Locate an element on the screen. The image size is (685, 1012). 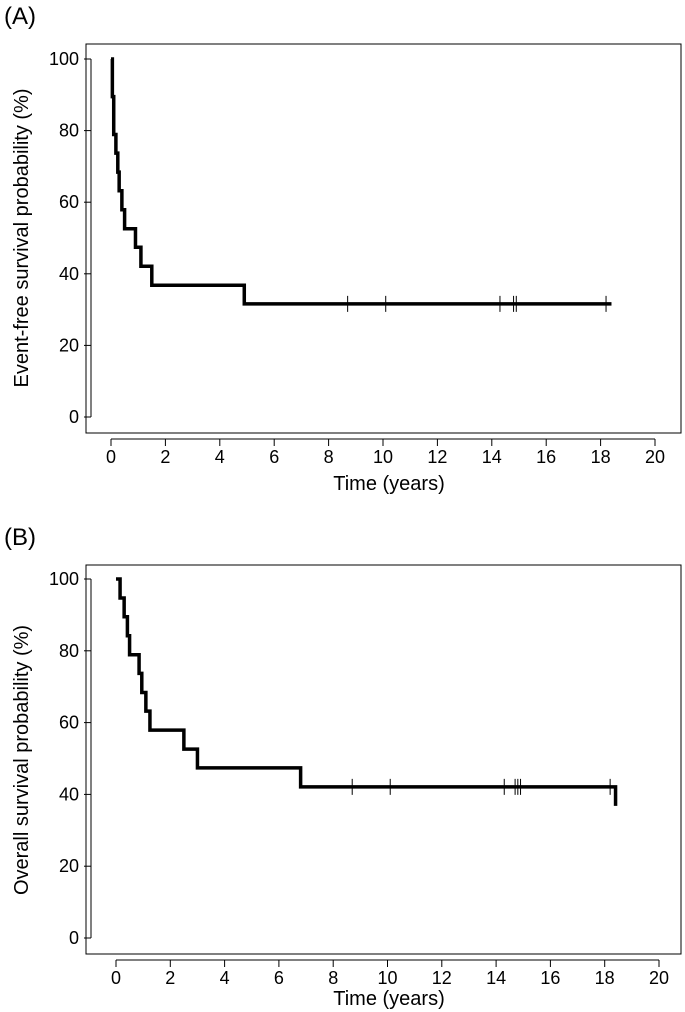
y-tick-label-b: 20 is located at coordinates (69, 866).